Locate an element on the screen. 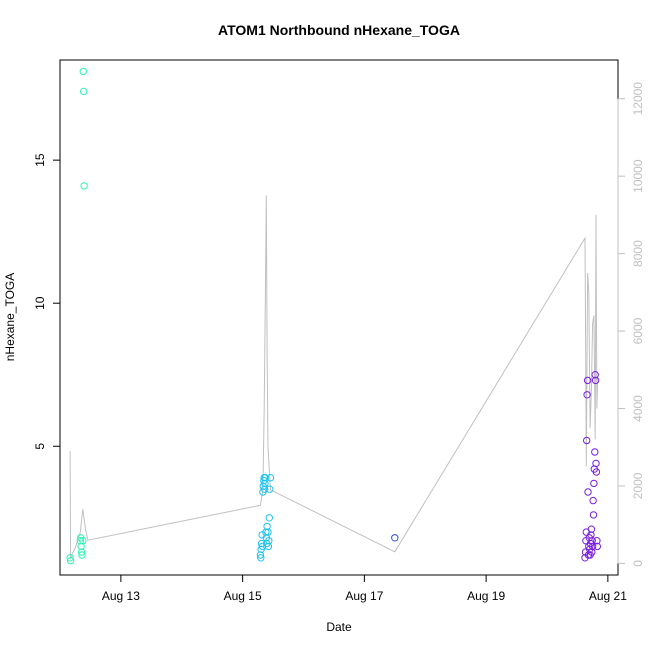  x-tick-label: Aug 17 is located at coordinates (364, 596).